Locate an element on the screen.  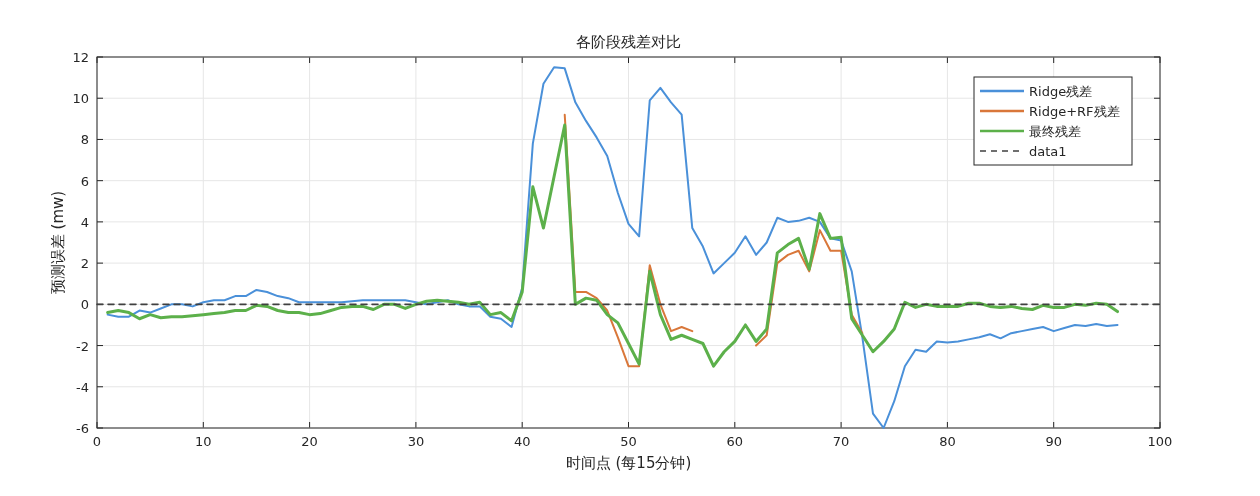
y-tick-label: 10 is located at coordinates (80, 99).